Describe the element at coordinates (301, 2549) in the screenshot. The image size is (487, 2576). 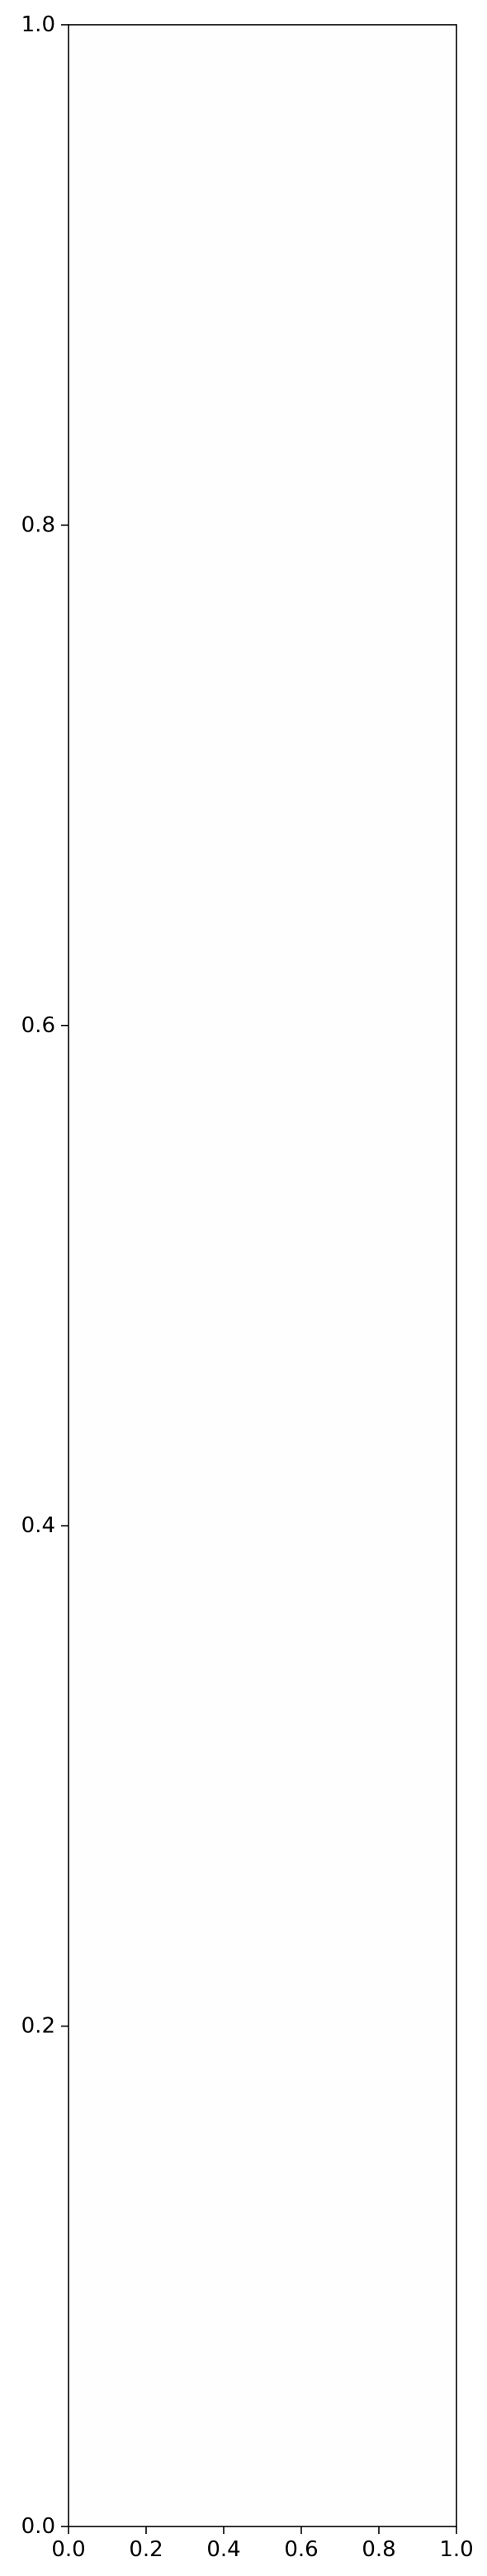
I see `x-tick-label: 0.6` at that location.